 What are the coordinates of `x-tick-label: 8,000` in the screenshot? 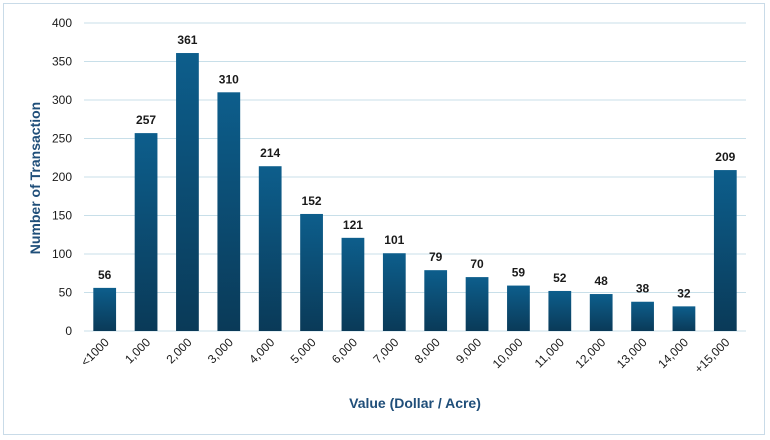 It's located at (427, 350).